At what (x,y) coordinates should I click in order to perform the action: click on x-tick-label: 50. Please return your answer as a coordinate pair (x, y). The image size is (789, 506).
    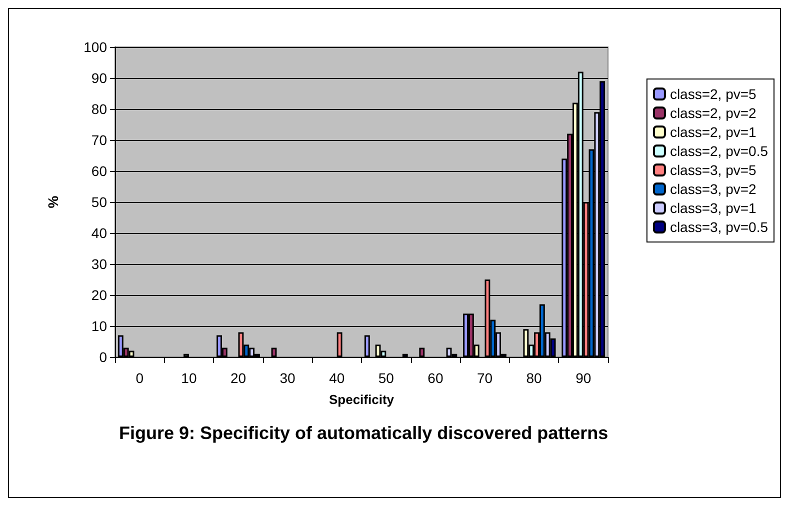
    Looking at the image, I should click on (386, 378).